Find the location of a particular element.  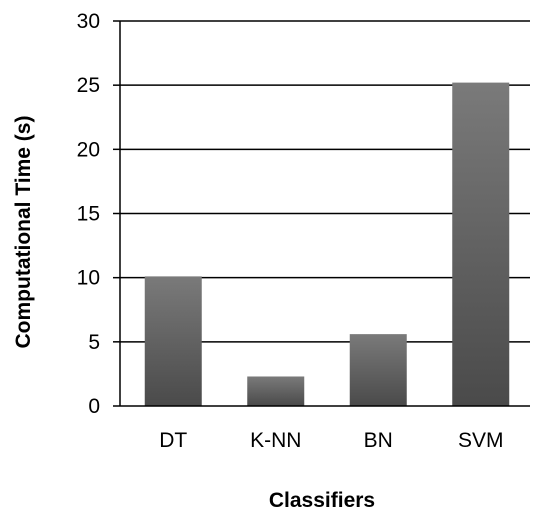

y-axis-title: Computational Time (s) is located at coordinates (23, 232).